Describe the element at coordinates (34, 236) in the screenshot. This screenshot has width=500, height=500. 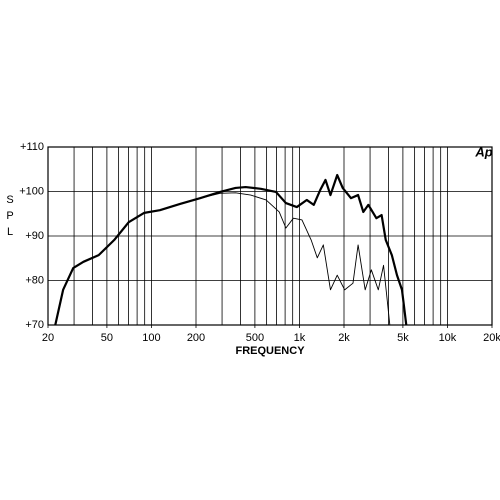
I see `y-tick-label: +90` at that location.